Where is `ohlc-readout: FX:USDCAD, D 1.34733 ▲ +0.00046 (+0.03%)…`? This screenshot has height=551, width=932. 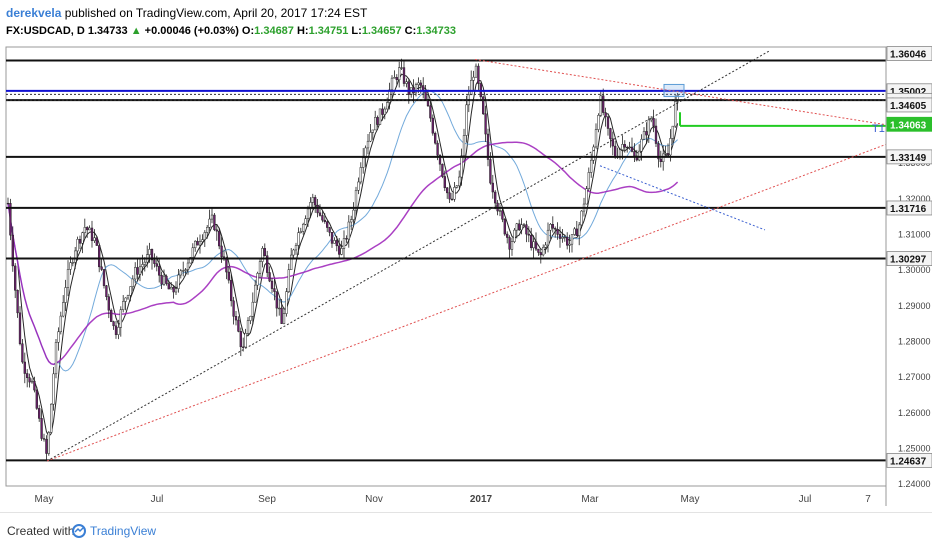 ohlc-readout: FX:USDCAD, D 1.34733 ▲ +0.00046 (+0.03%)… is located at coordinates (231, 31).